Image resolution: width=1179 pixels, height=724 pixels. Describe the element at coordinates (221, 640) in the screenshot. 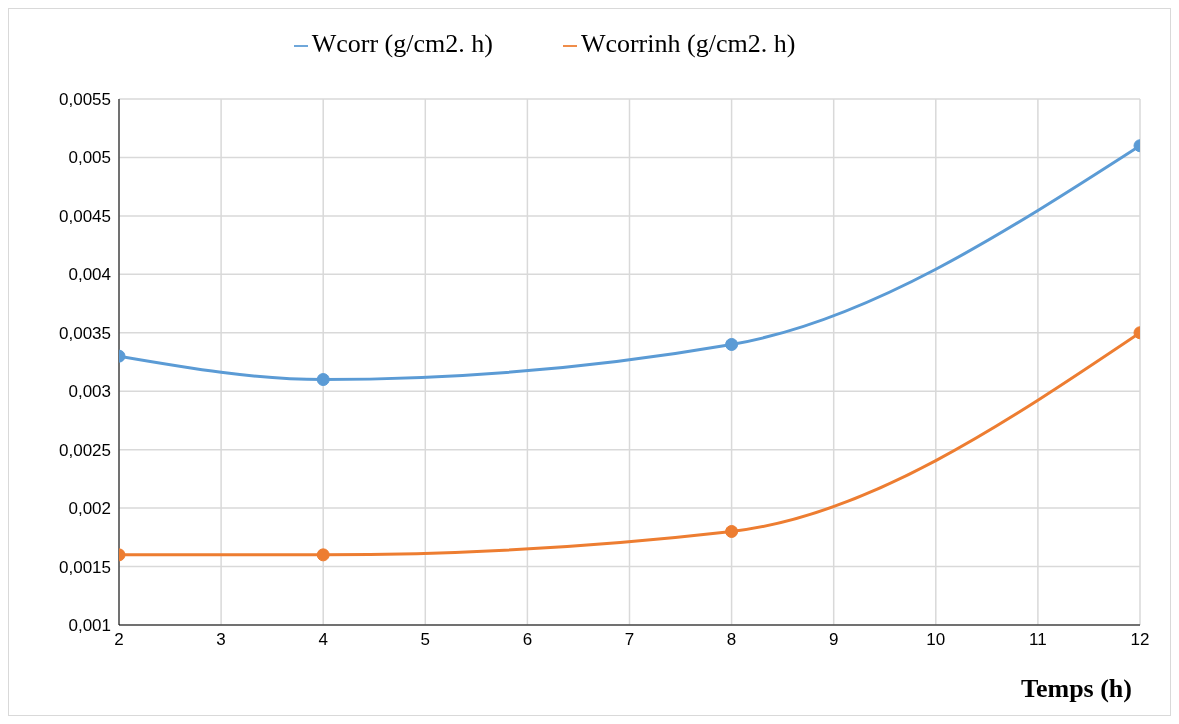

I see `x-tick-label: 3` at that location.